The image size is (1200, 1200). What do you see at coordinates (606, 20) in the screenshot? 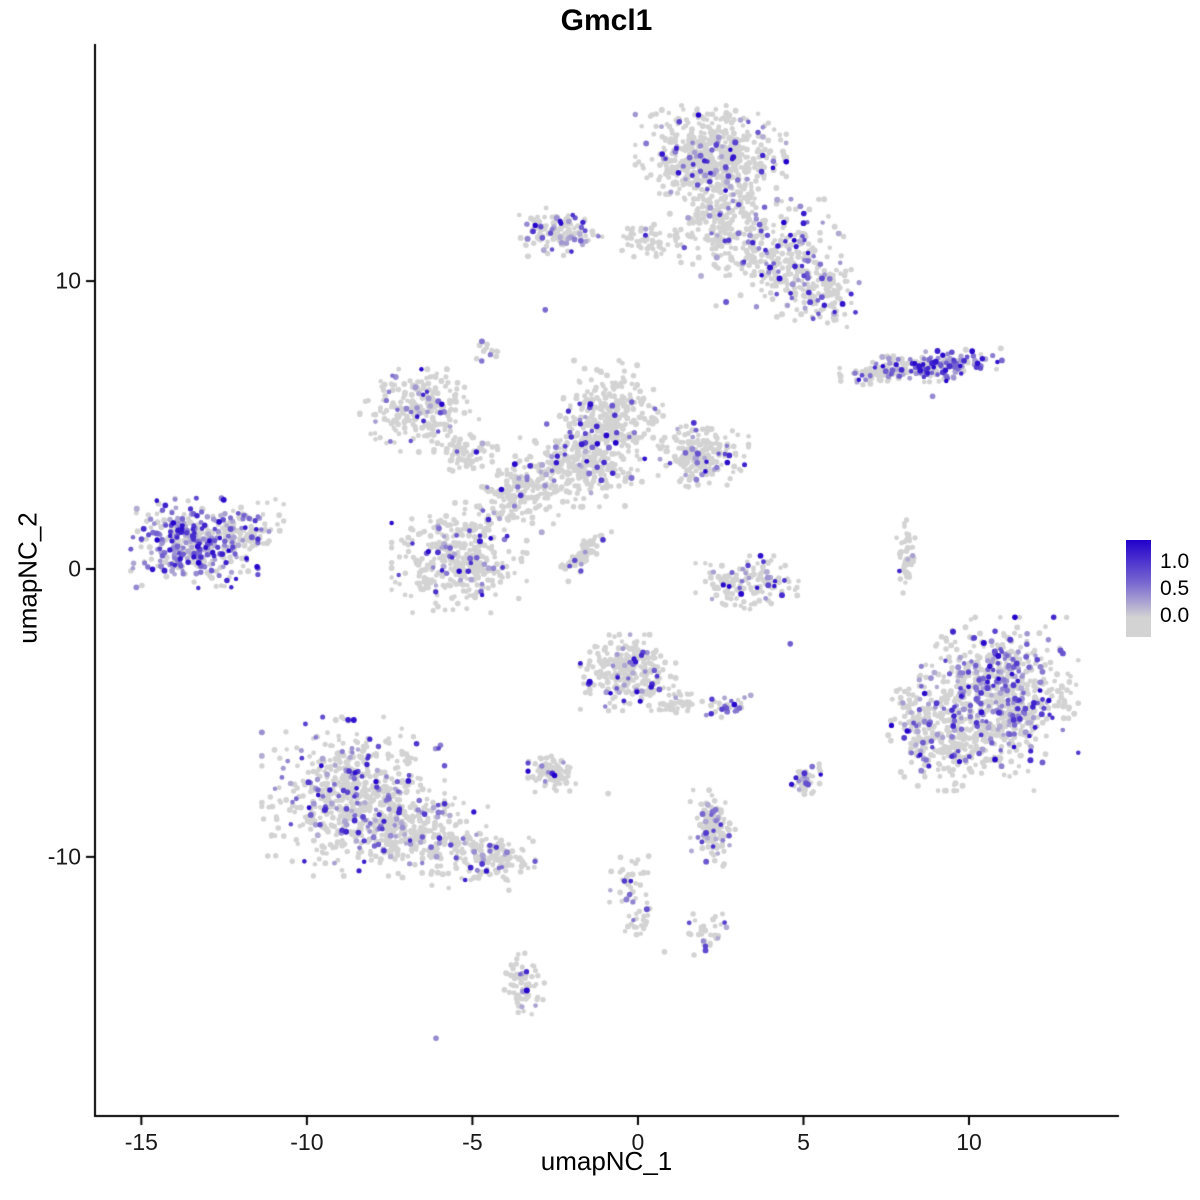
I see `plot-title: Gmcl1` at bounding box center [606, 20].